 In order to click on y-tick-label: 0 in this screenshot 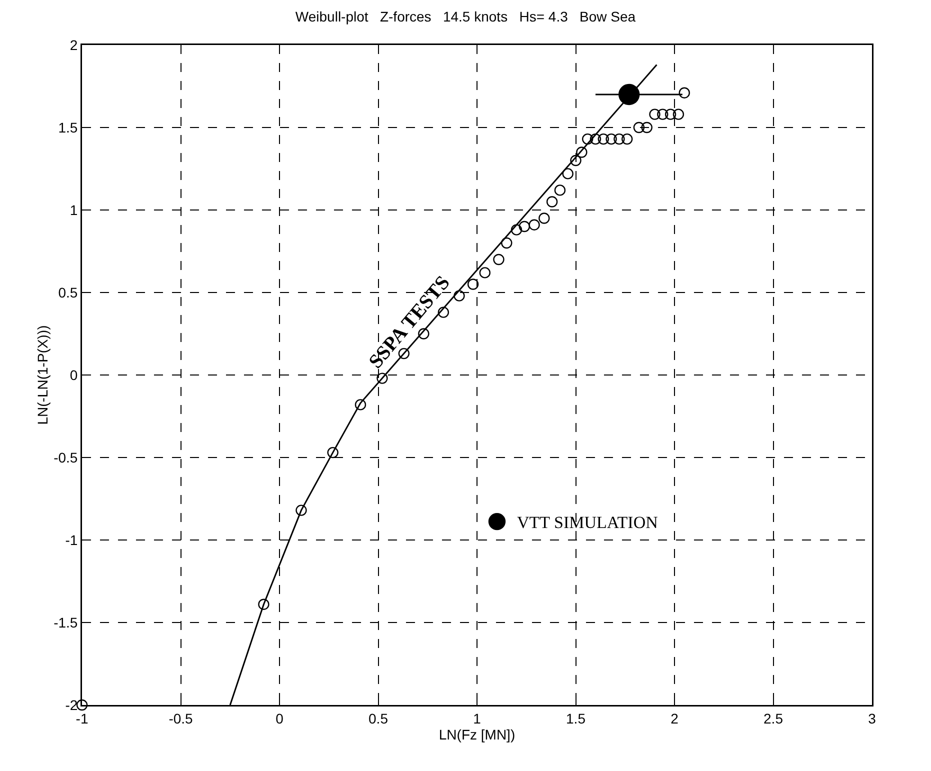, I will do `click(74, 374)`.